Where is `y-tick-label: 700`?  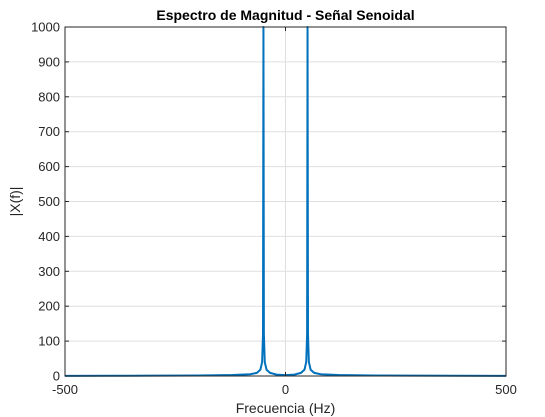
y-tick-label: 700 is located at coordinates (49, 131).